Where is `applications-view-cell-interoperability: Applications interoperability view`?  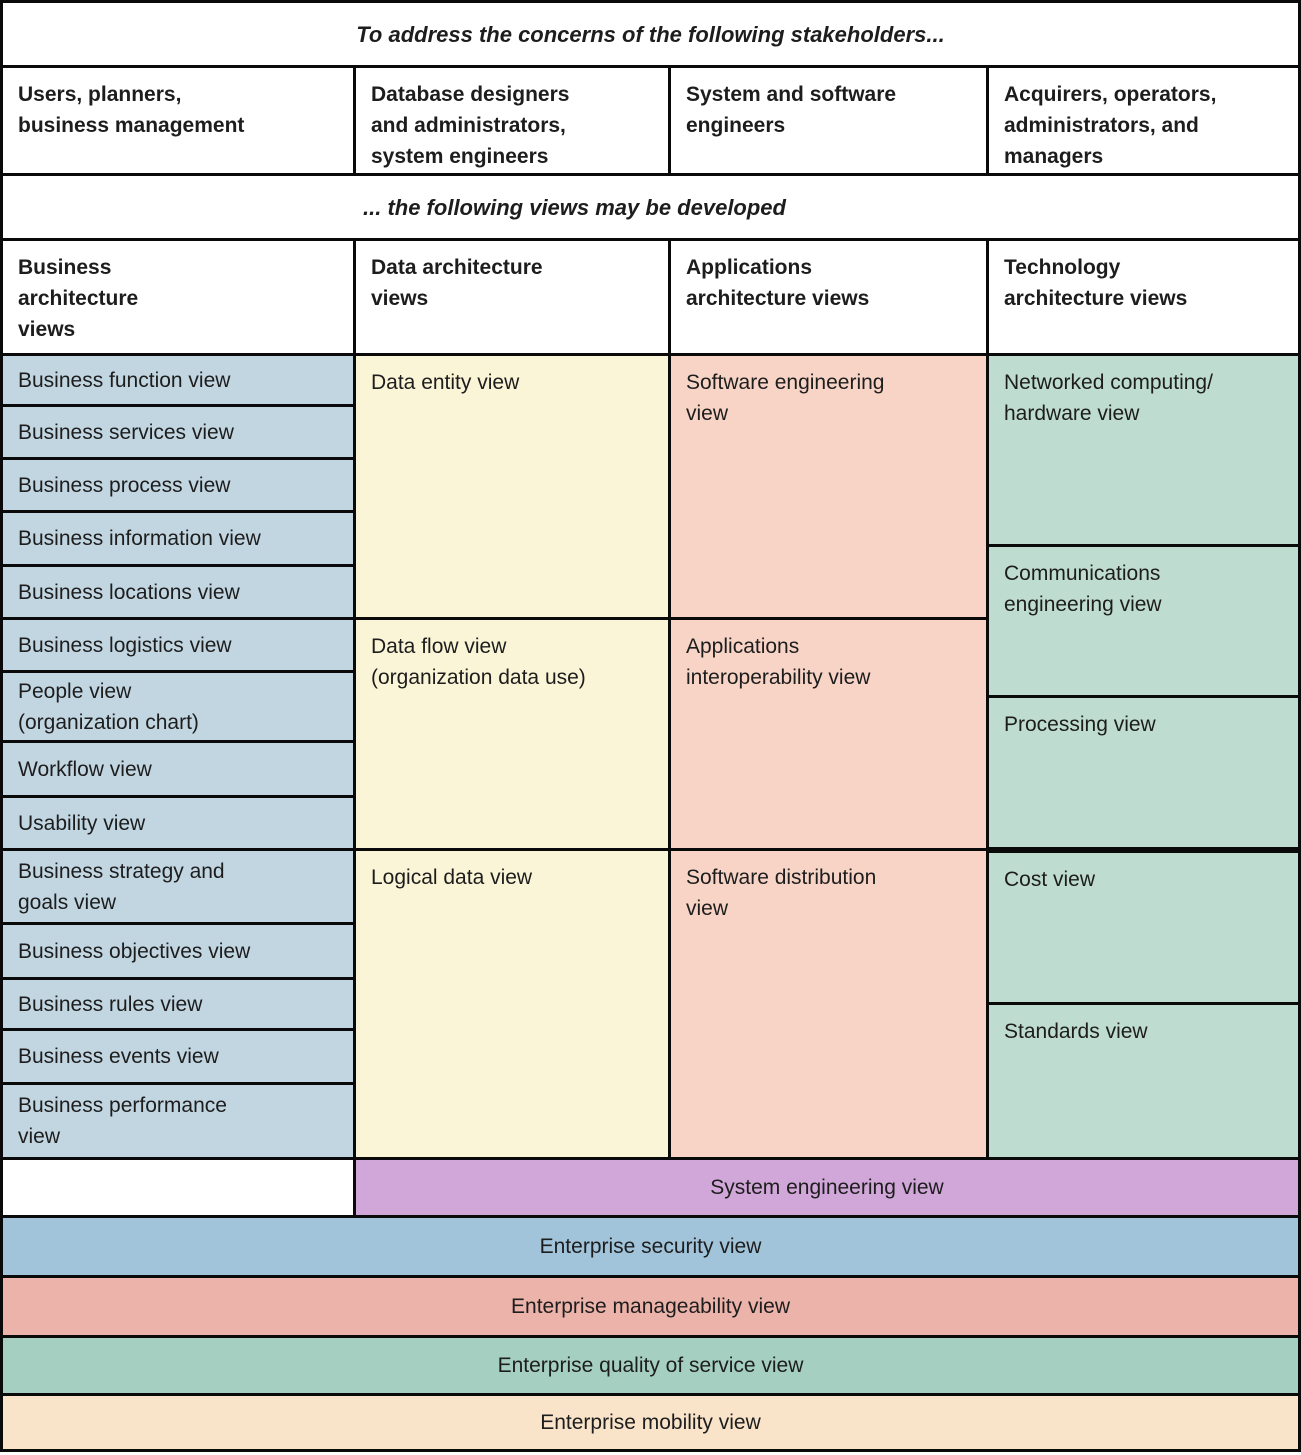 applications-view-cell-interoperability: Applications interoperability view is located at coordinates (828, 734).